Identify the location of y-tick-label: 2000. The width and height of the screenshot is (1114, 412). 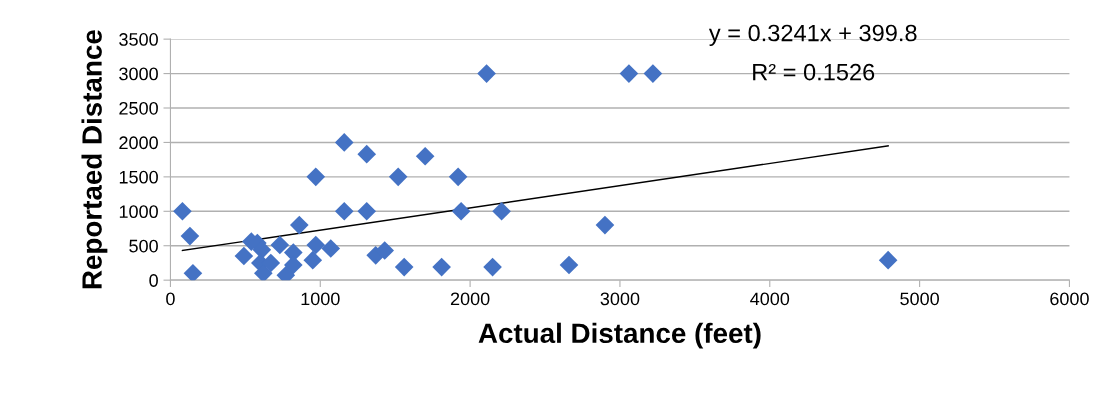
(138, 143).